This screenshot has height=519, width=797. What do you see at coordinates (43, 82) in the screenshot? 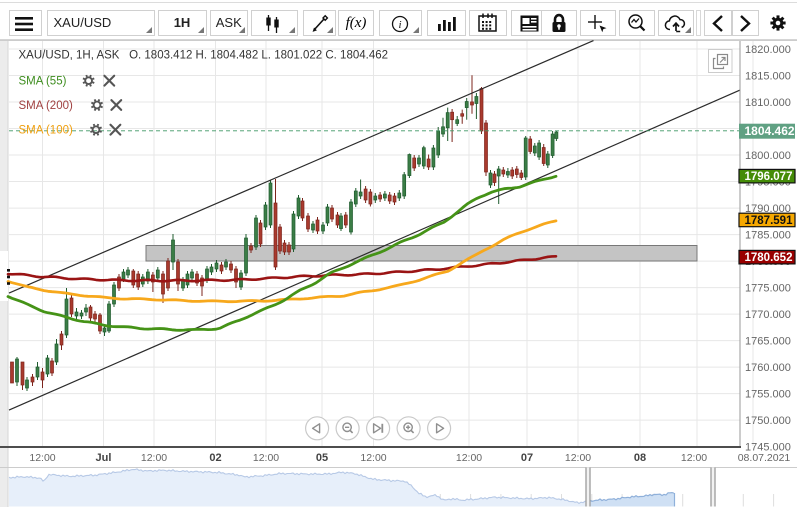
I see `svg-text: SMA (55)` at bounding box center [43, 82].